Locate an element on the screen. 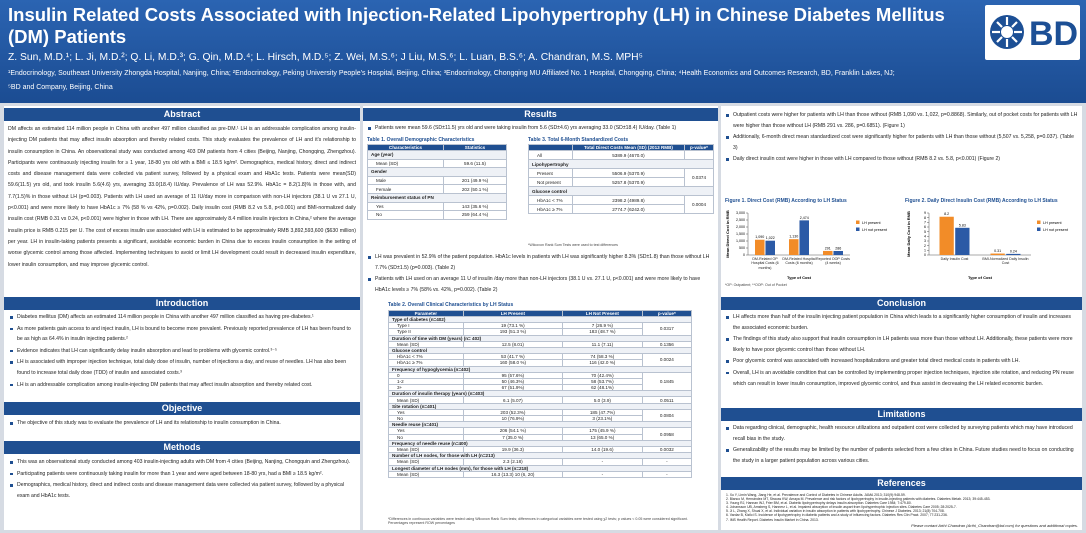 This screenshot has height=533, width=1086. value-label: 1,090 is located at coordinates (759, 237).